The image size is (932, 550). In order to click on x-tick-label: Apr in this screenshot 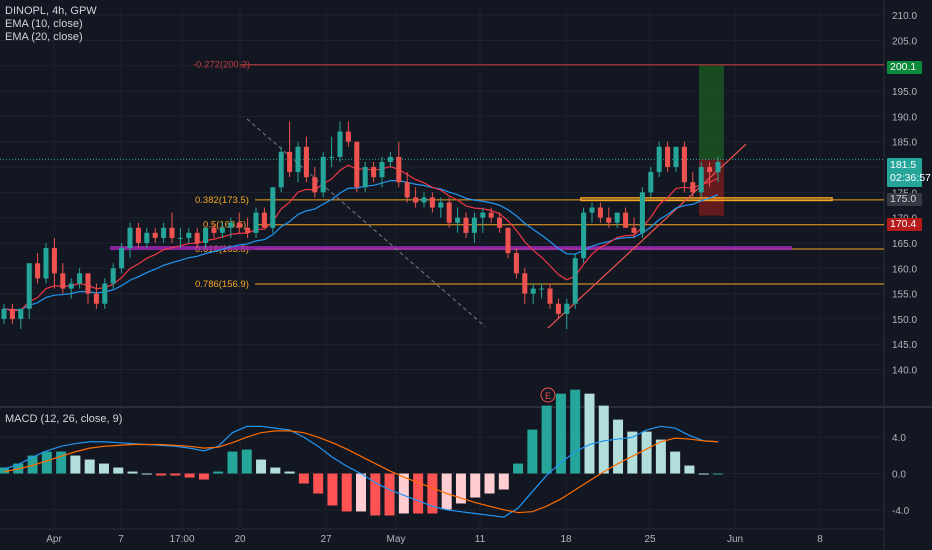, I will do `click(54, 539)`.